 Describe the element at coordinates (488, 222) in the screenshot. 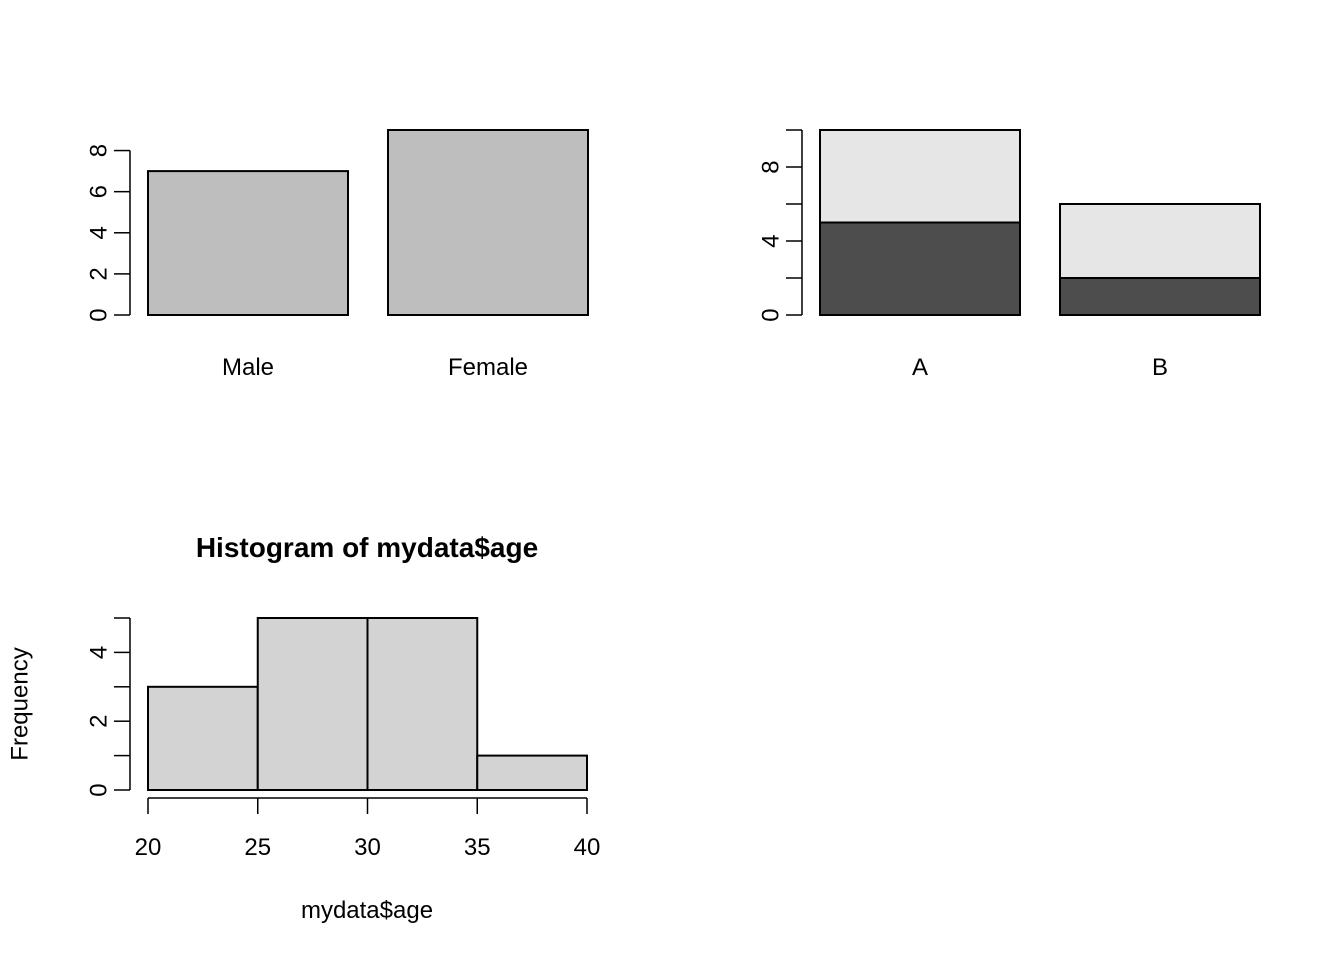

I see `bar-female` at that location.